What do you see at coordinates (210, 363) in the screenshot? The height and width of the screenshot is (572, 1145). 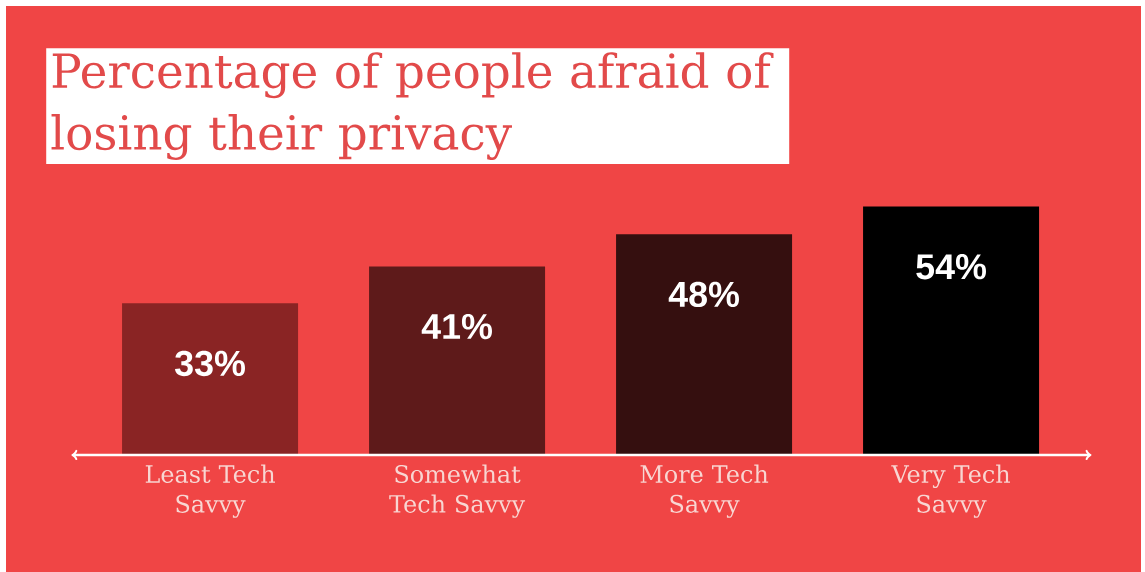 I see `data-label: 33%` at bounding box center [210, 363].